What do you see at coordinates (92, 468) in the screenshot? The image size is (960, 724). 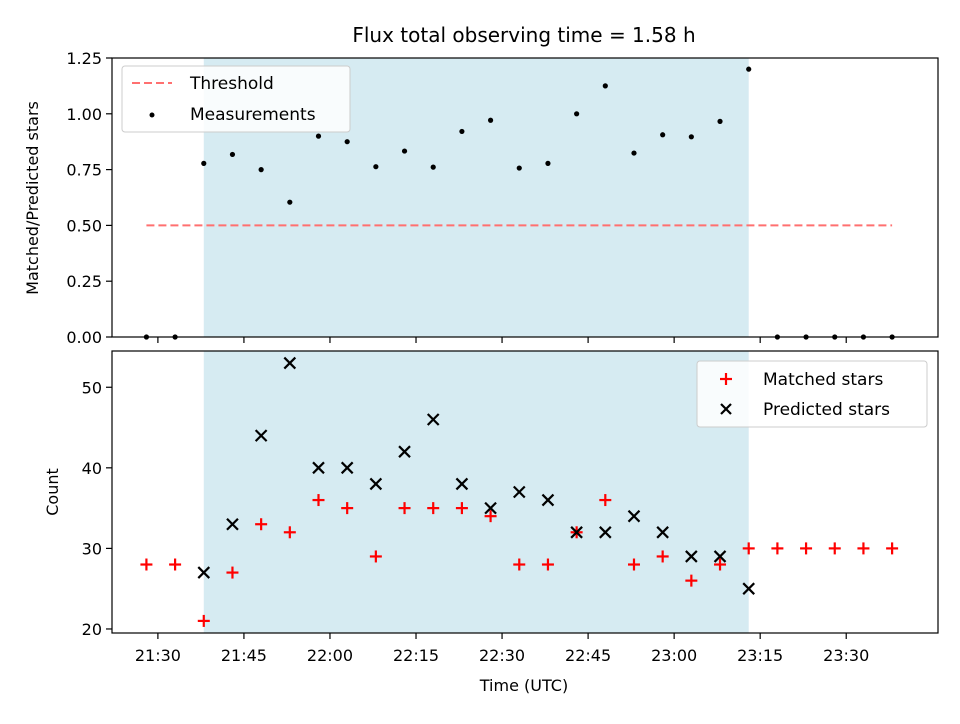 I see `bottom-y-tick-label: 40` at bounding box center [92, 468].